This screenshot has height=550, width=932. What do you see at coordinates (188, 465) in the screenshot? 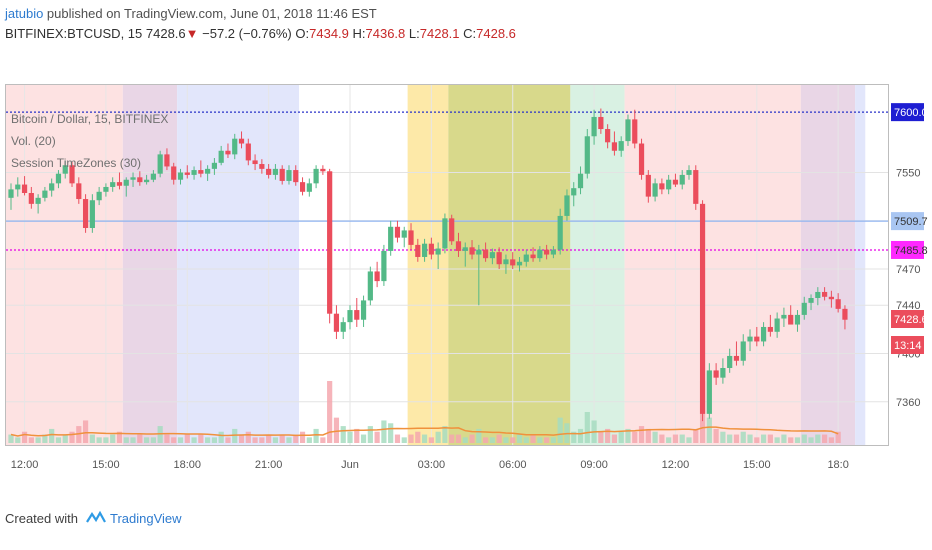
I see `x-tick-label-2: 18:00` at bounding box center [188, 465].